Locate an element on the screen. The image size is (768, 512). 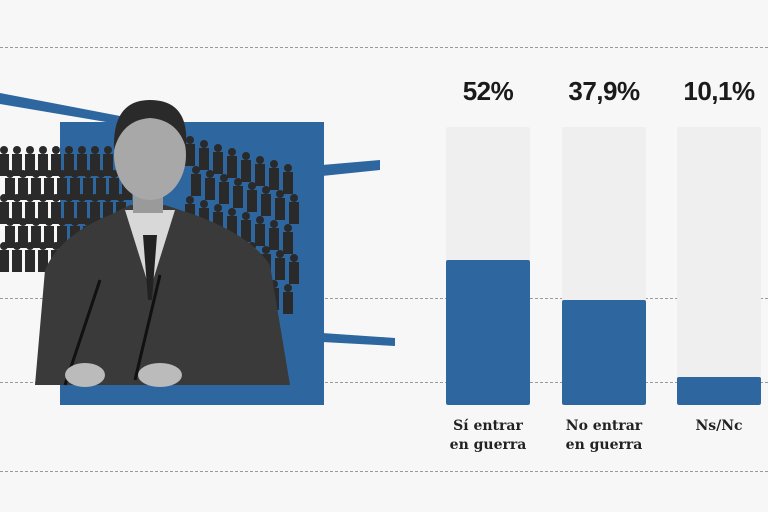
value-label: 37,9% is located at coordinates (604, 91).